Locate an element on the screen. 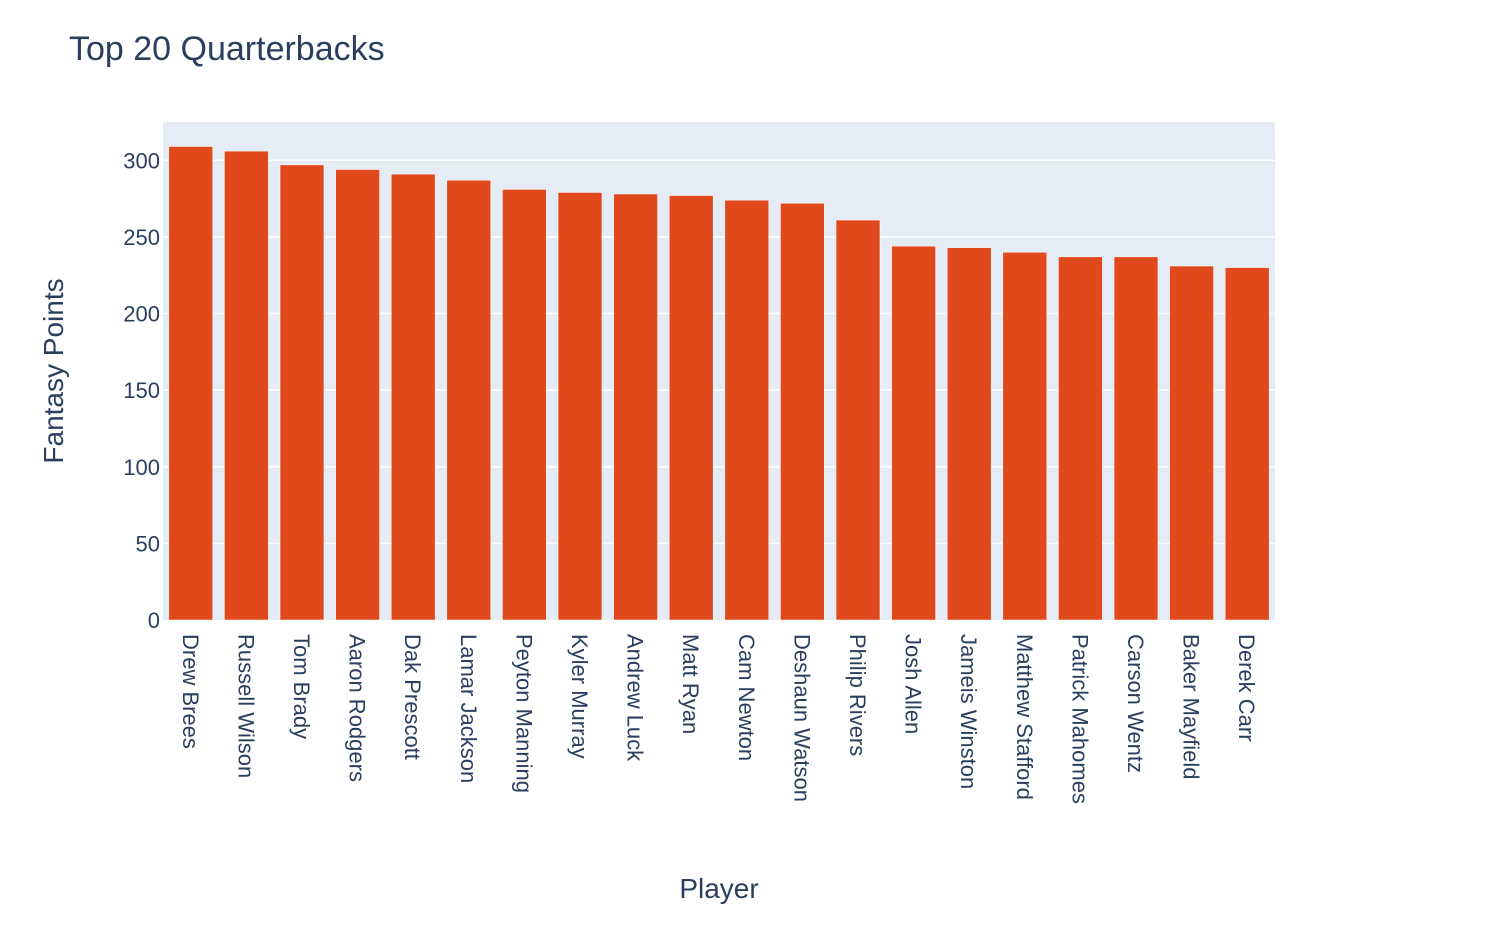 Image resolution: width=1500 pixels, height=937 pixels. x-tick-label: Aaron Rodgers is located at coordinates (357, 708).